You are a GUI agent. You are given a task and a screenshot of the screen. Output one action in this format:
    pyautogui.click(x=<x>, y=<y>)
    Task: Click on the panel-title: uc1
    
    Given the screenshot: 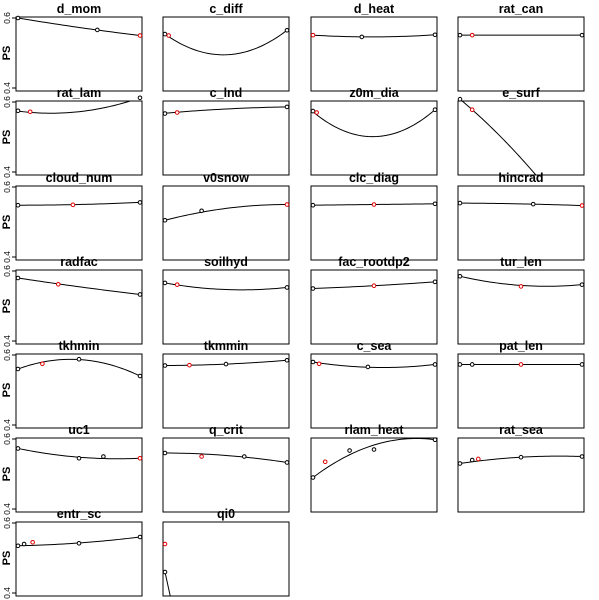 What is the action you would take?
    pyautogui.click(x=79, y=430)
    